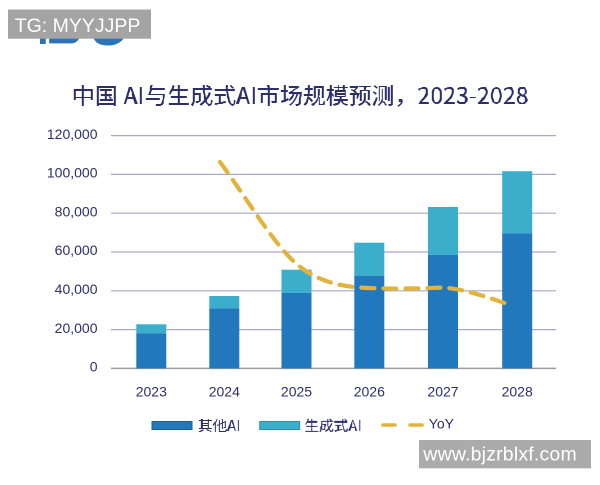 This screenshot has height=485, width=600. What do you see at coordinates (76, 250) in the screenshot?
I see `svg-text: 60,000` at bounding box center [76, 250].